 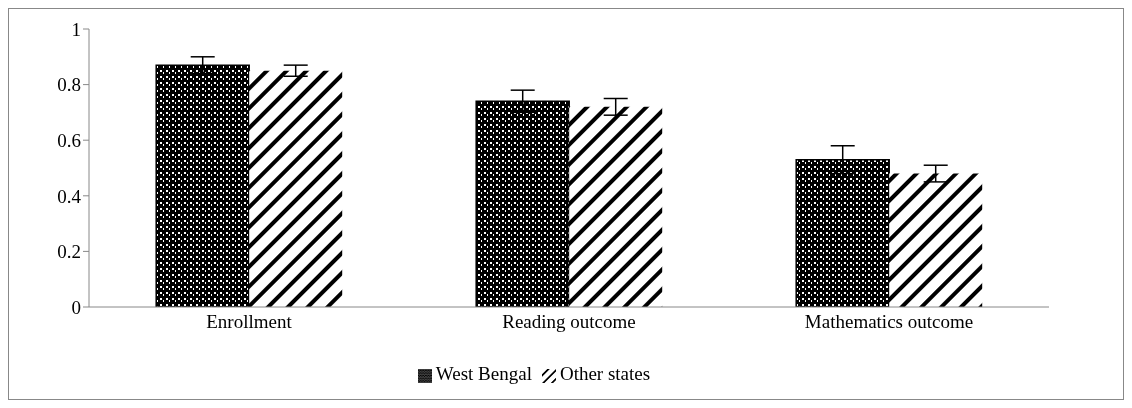 What do you see at coordinates (889, 322) in the screenshot?
I see `x-tick-label: Mathematics outcome` at bounding box center [889, 322].